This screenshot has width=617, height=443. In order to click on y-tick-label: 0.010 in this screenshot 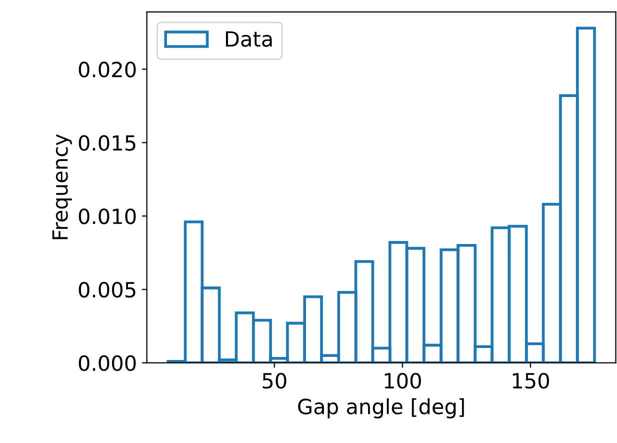, I will do `click(107, 216)`.